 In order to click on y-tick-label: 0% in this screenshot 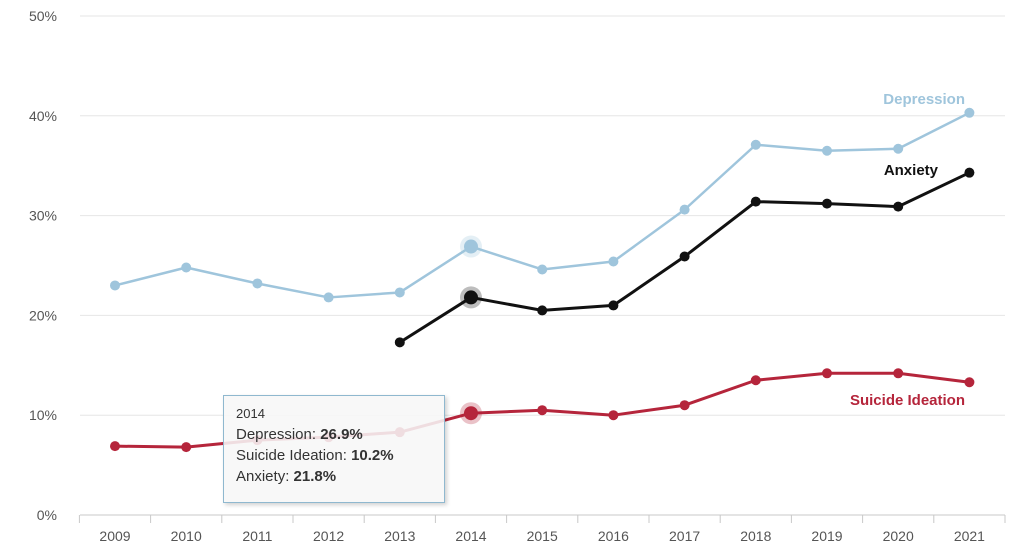, I will do `click(47, 515)`.